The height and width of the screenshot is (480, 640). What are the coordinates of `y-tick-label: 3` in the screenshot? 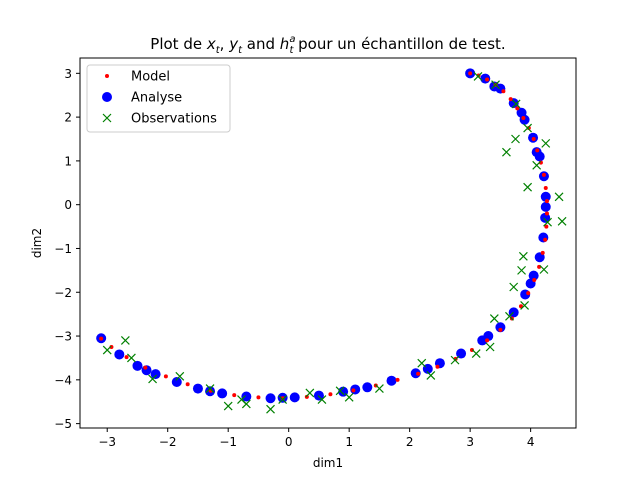 It's located at (68, 74).